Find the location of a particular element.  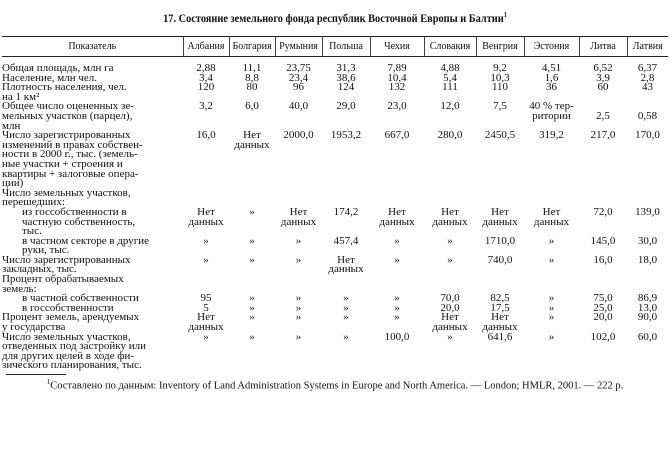

cell-value: 10,3 is located at coordinates (500, 77).